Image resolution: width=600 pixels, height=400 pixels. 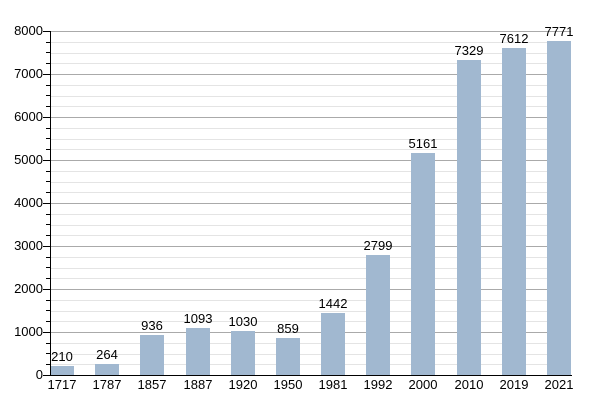 What do you see at coordinates (243, 321) in the screenshot?
I see `bar-value-label: 1030` at bounding box center [243, 321].